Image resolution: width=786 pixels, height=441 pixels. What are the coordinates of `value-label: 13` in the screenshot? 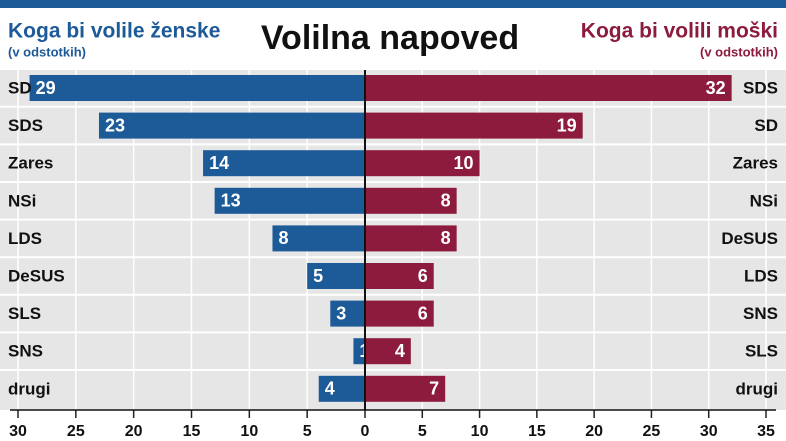 It's located at (231, 201).